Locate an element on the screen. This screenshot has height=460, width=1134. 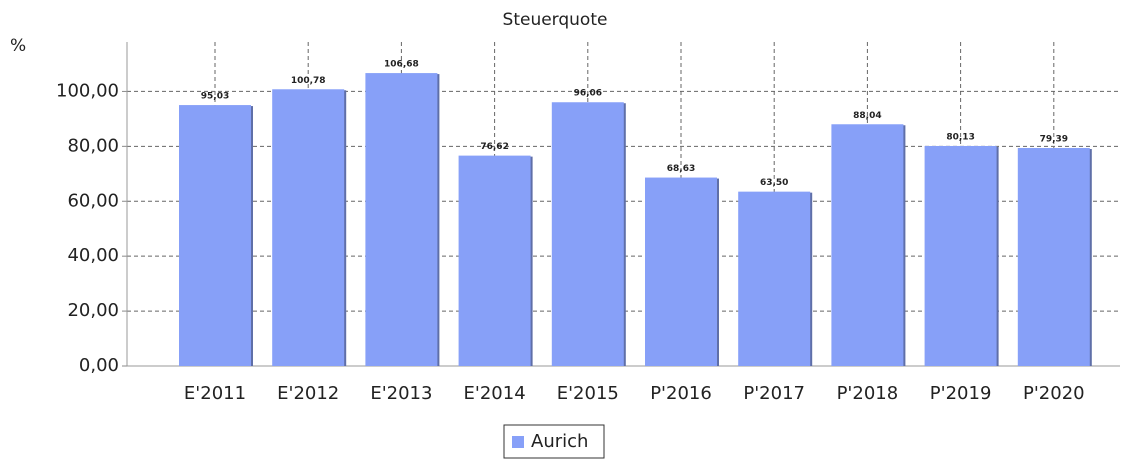
x-tick-label: E'2013 is located at coordinates (401, 393).